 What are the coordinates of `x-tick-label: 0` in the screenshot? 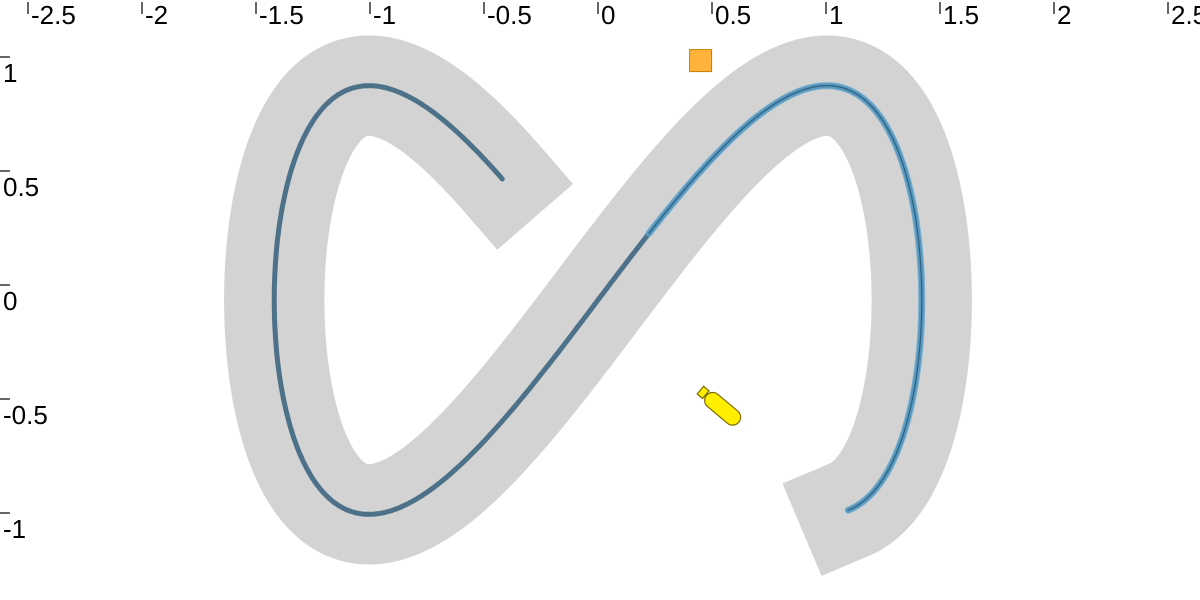 It's located at (608, 15).